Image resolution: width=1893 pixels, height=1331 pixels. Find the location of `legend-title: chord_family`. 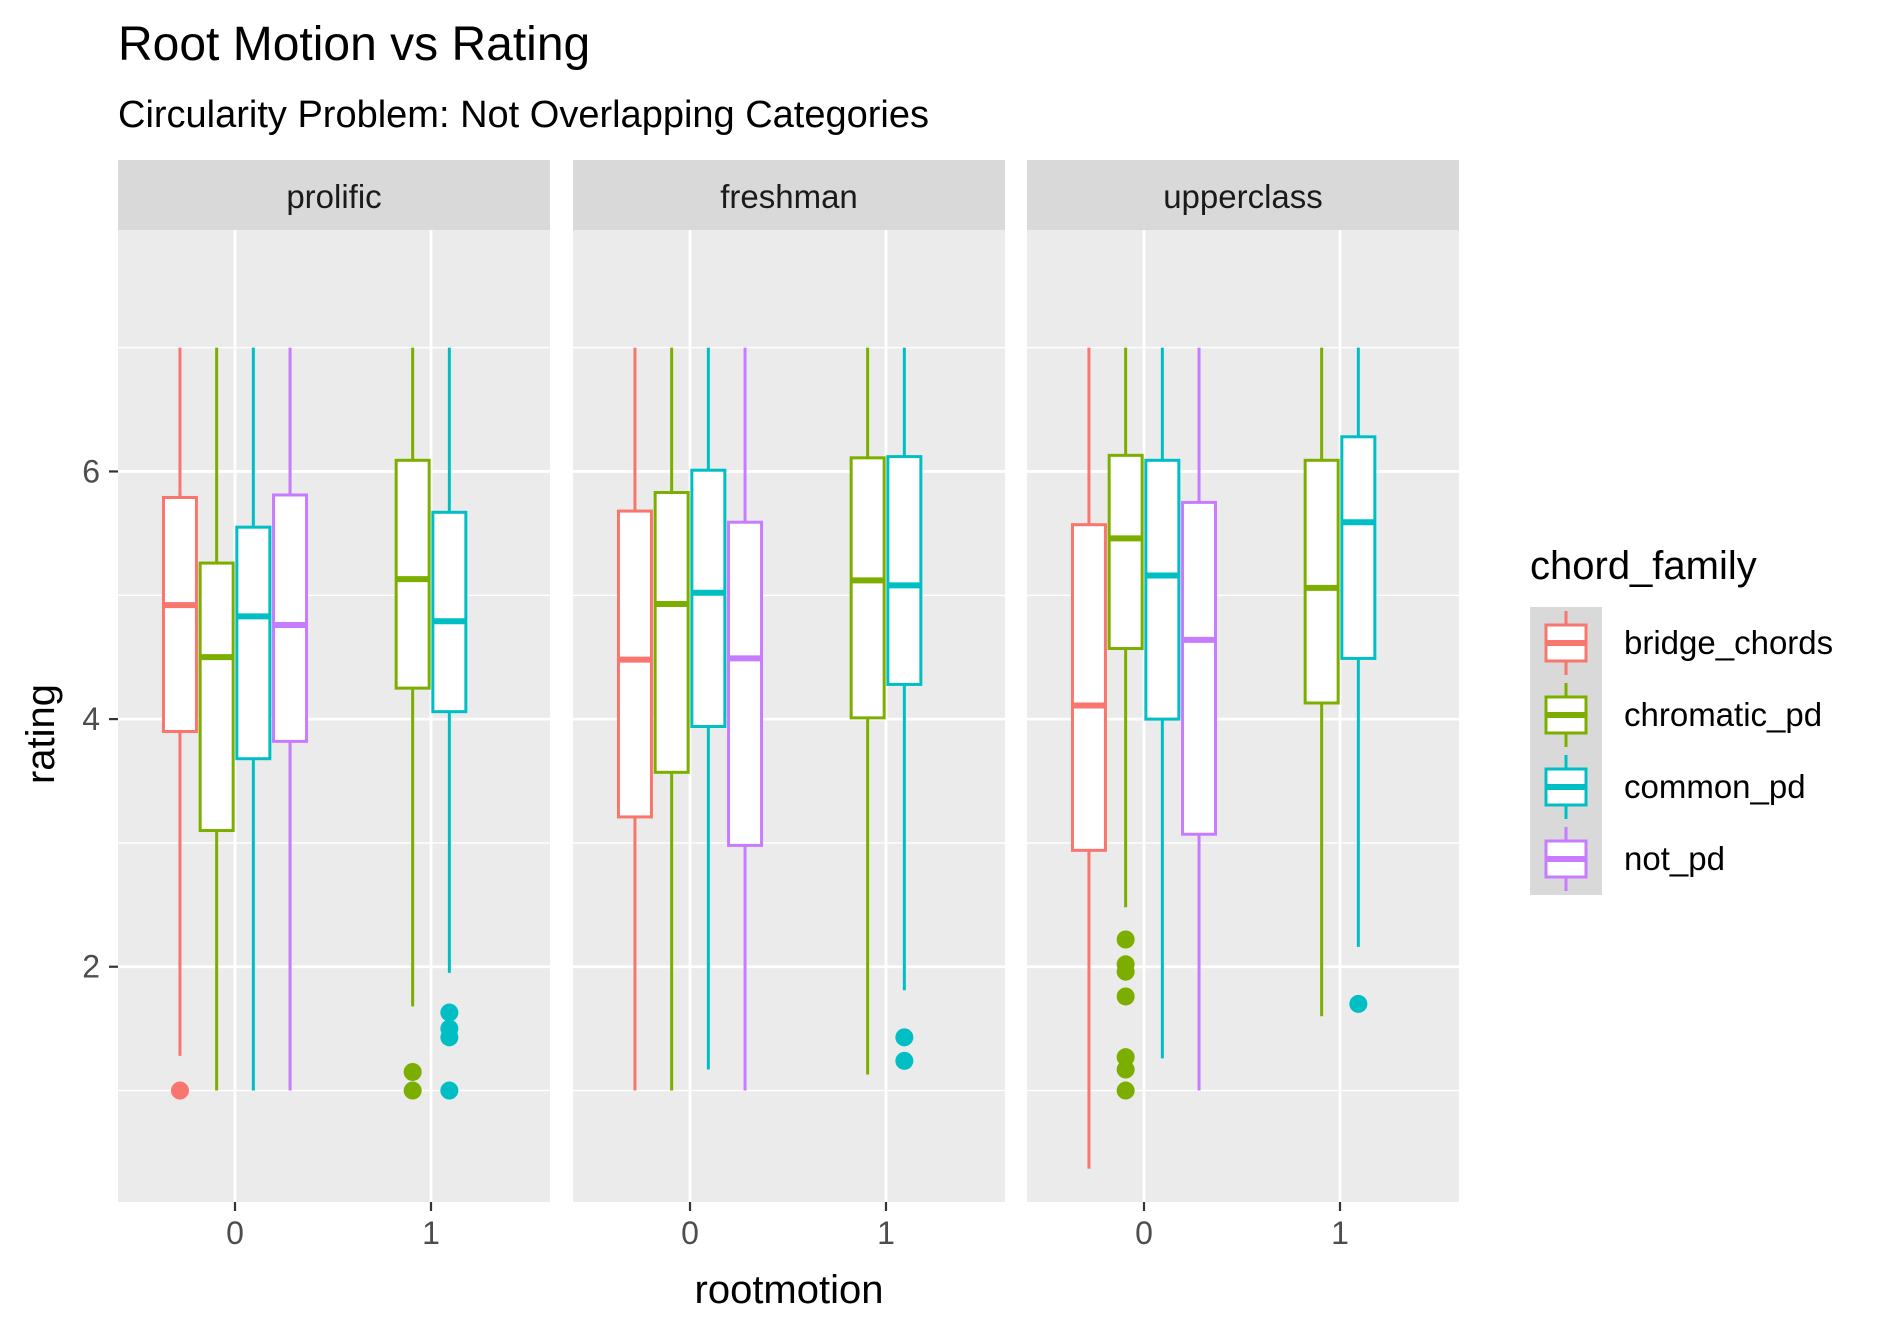

legend-title: chord_family is located at coordinates (1643, 566).